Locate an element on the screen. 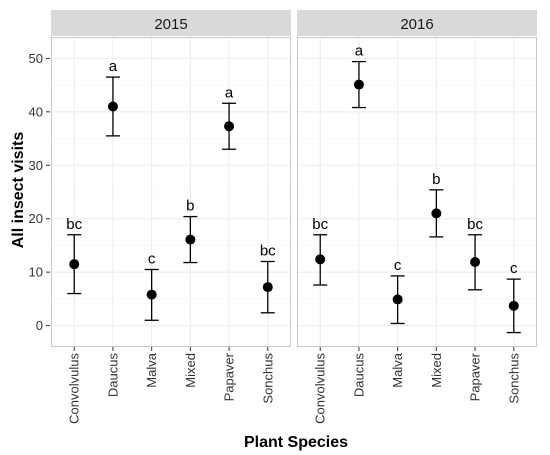 The width and height of the screenshot is (550, 455). y-tick-label: 50 is located at coordinates (36, 58).